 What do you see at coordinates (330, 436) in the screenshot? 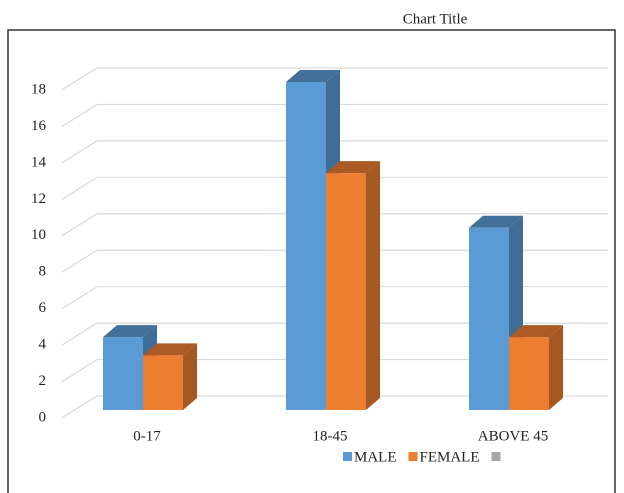
I see `x-tick-label: 18-45` at bounding box center [330, 436].